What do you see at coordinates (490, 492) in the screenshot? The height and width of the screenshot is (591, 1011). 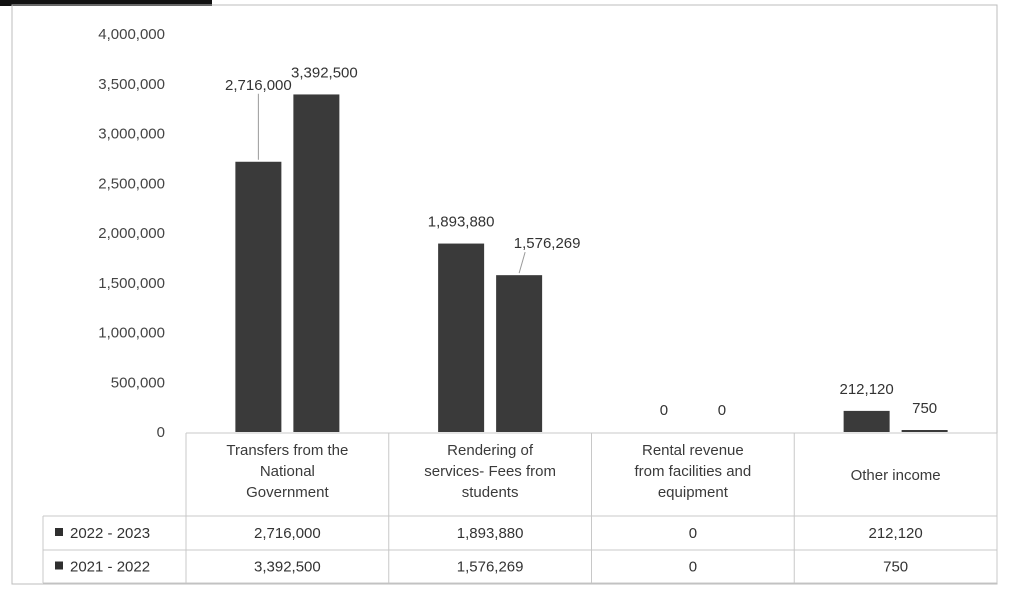 I see `category-label-line: students` at bounding box center [490, 492].